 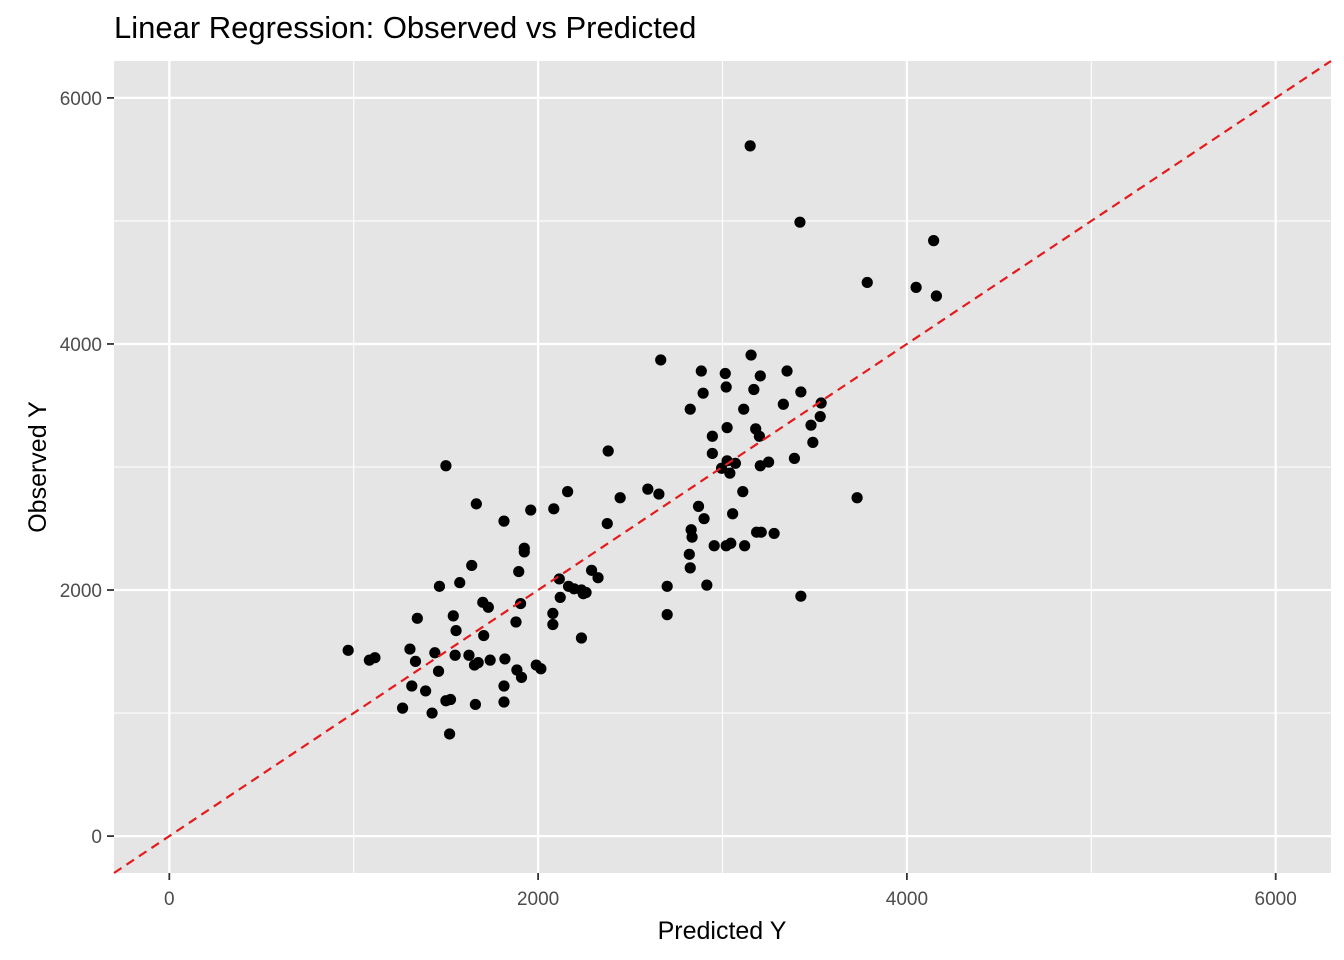 I want to click on x-tick-label: 2000, so click(x=538, y=899).